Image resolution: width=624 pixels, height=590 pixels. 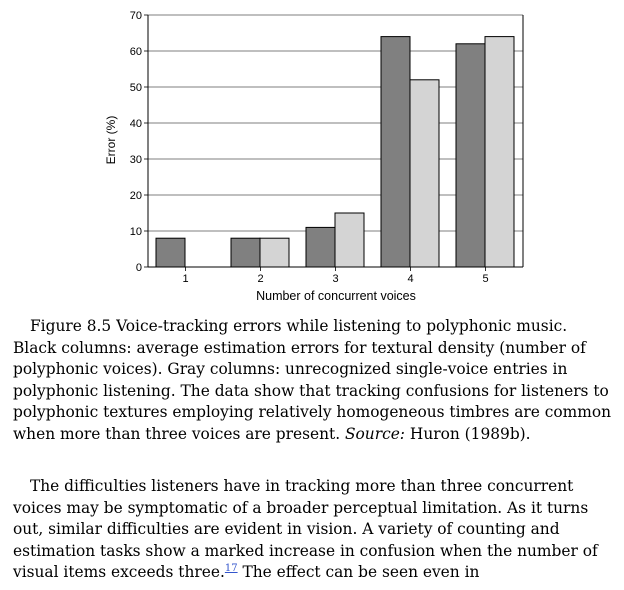 I want to click on x-tick-label: 3, so click(x=335, y=279).